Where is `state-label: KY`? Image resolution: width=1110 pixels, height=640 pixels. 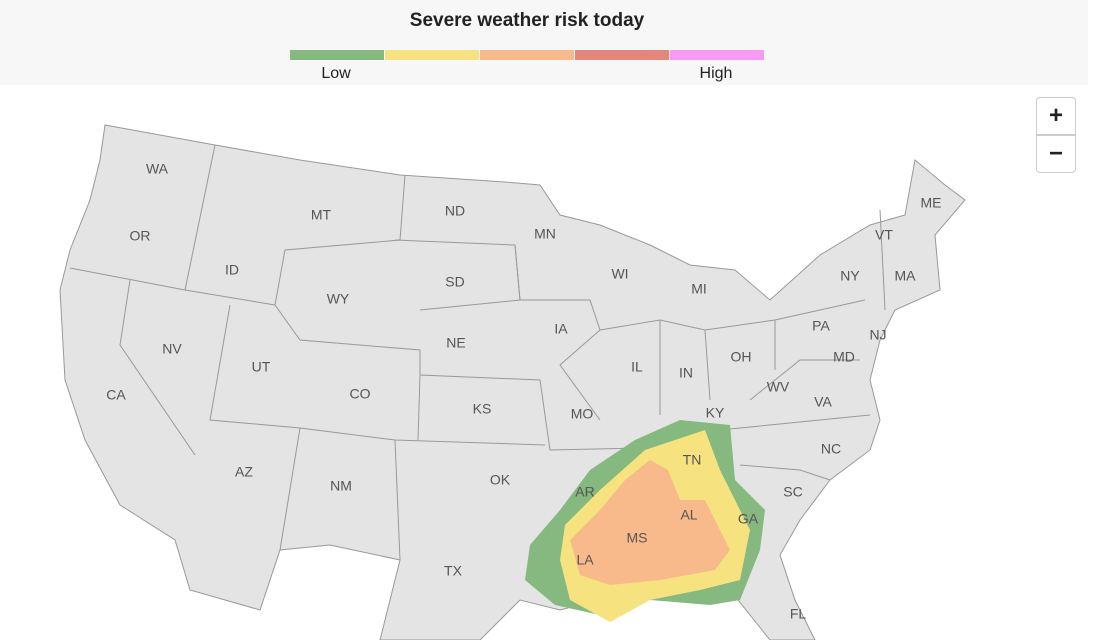 state-label: KY is located at coordinates (715, 413).